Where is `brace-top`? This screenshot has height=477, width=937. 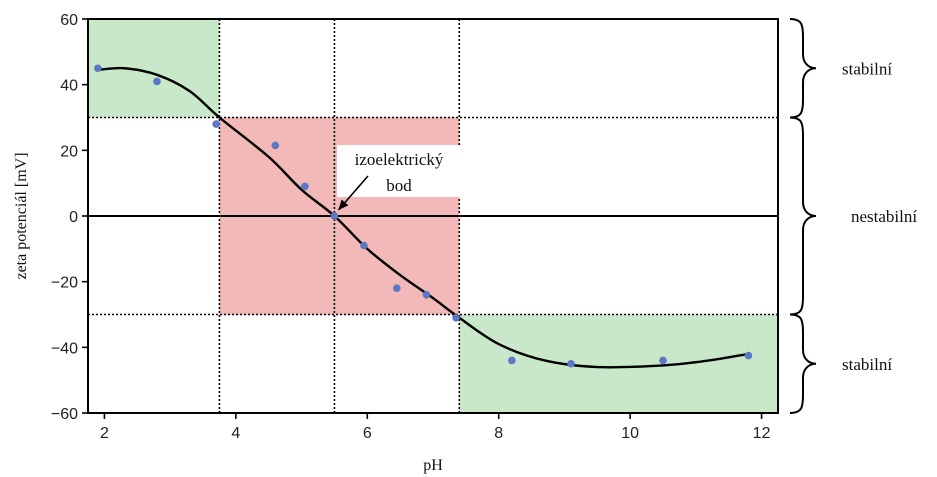 brace-top is located at coordinates (803, 68).